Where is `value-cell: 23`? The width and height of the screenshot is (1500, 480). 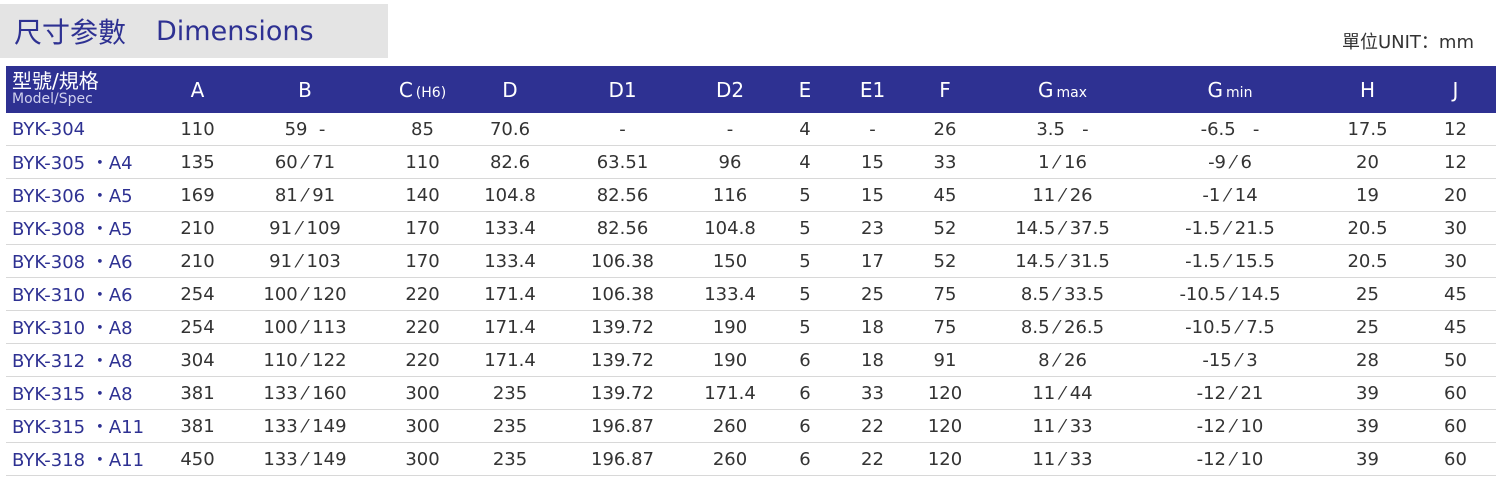
value-cell: 23 is located at coordinates (872, 228).